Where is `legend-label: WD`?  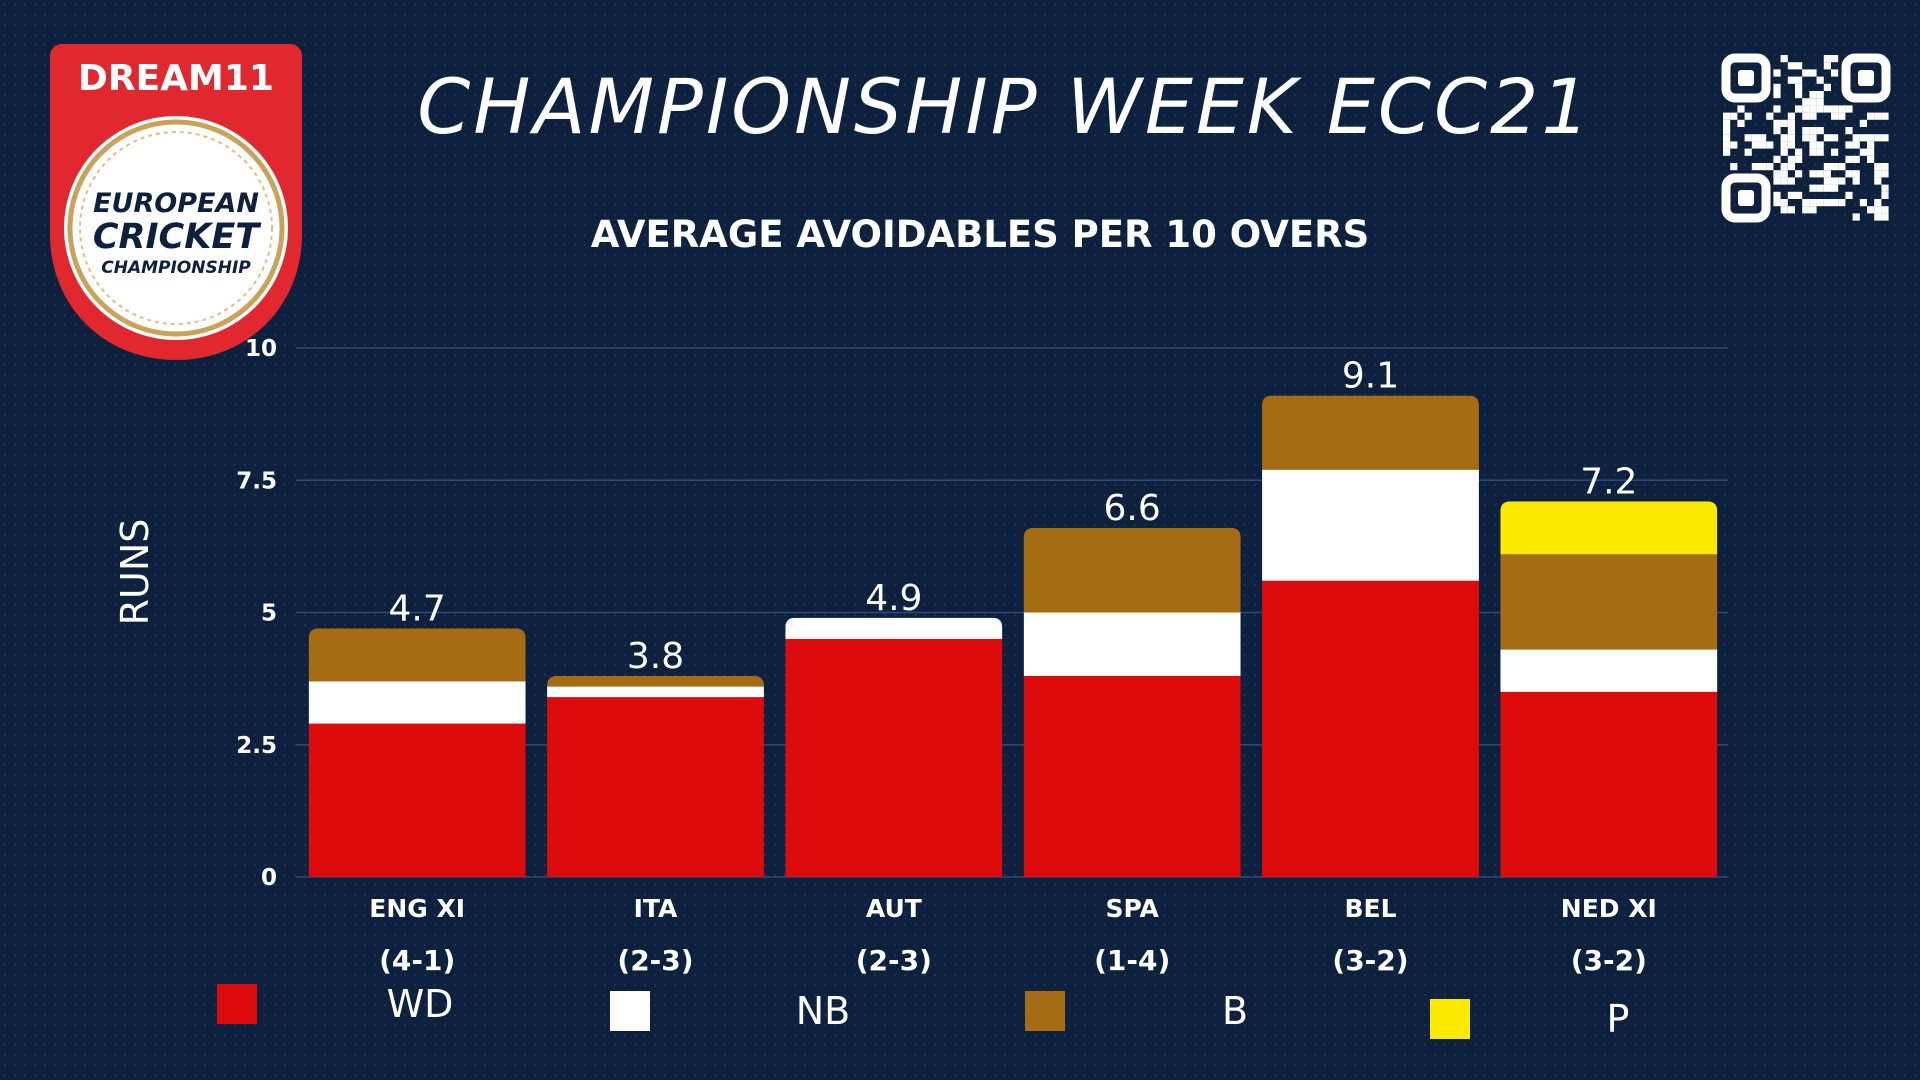 legend-label: WD is located at coordinates (420, 1004).